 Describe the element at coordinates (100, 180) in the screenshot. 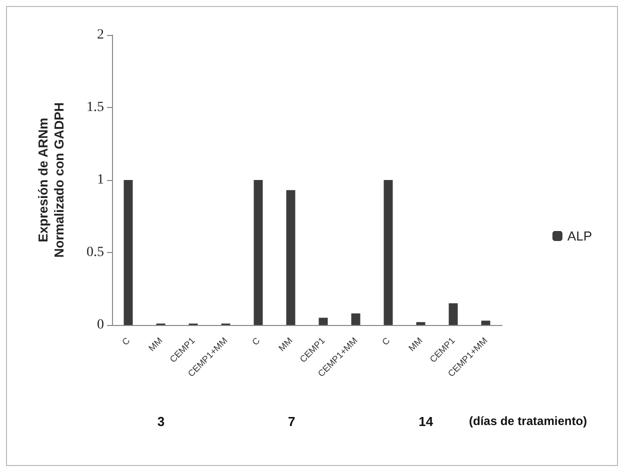

I see `y-tick-label: 1` at that location.